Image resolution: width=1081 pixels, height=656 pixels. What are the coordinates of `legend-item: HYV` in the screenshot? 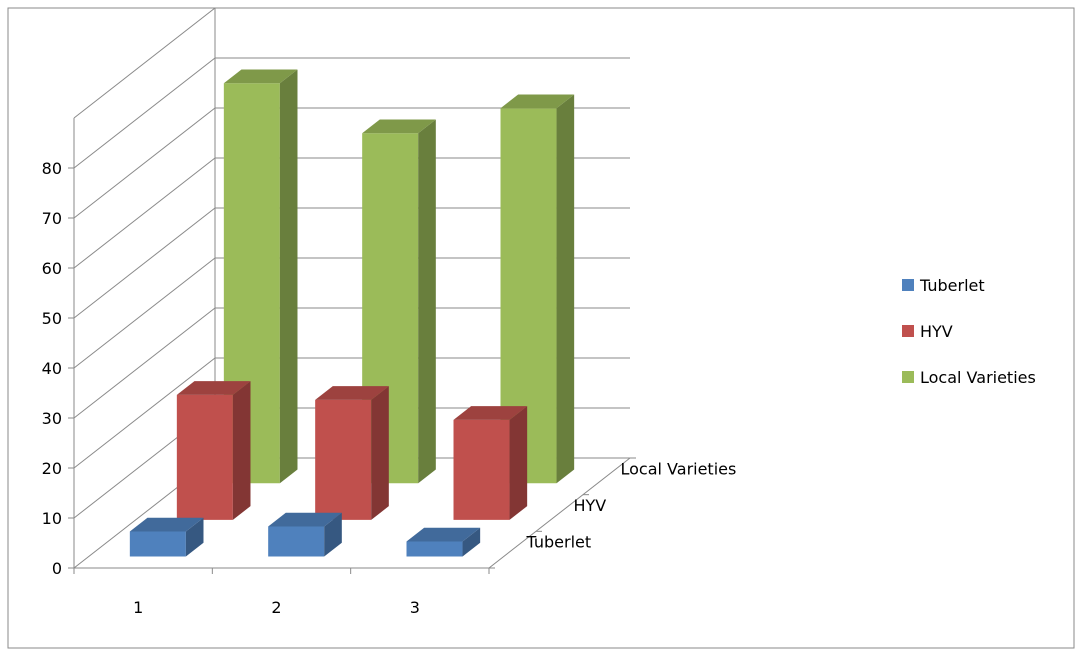 It's located at (927, 331).